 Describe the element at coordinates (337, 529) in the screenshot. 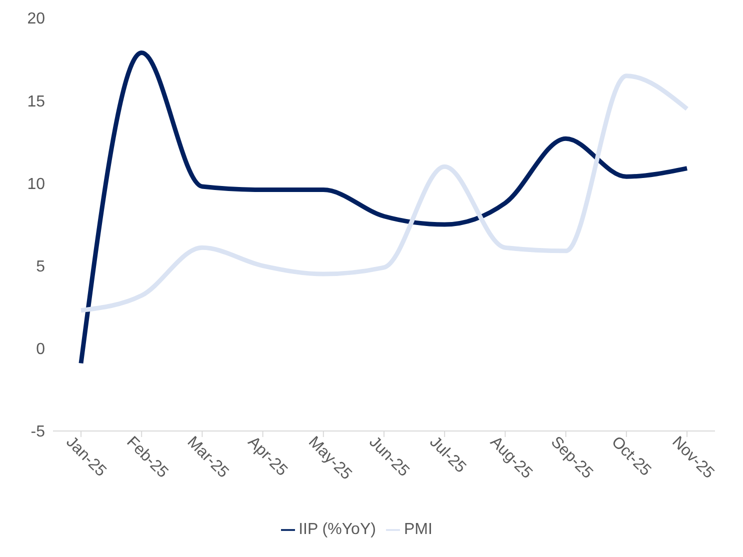

I see `legend-label: IIP (%YoY)` at that location.